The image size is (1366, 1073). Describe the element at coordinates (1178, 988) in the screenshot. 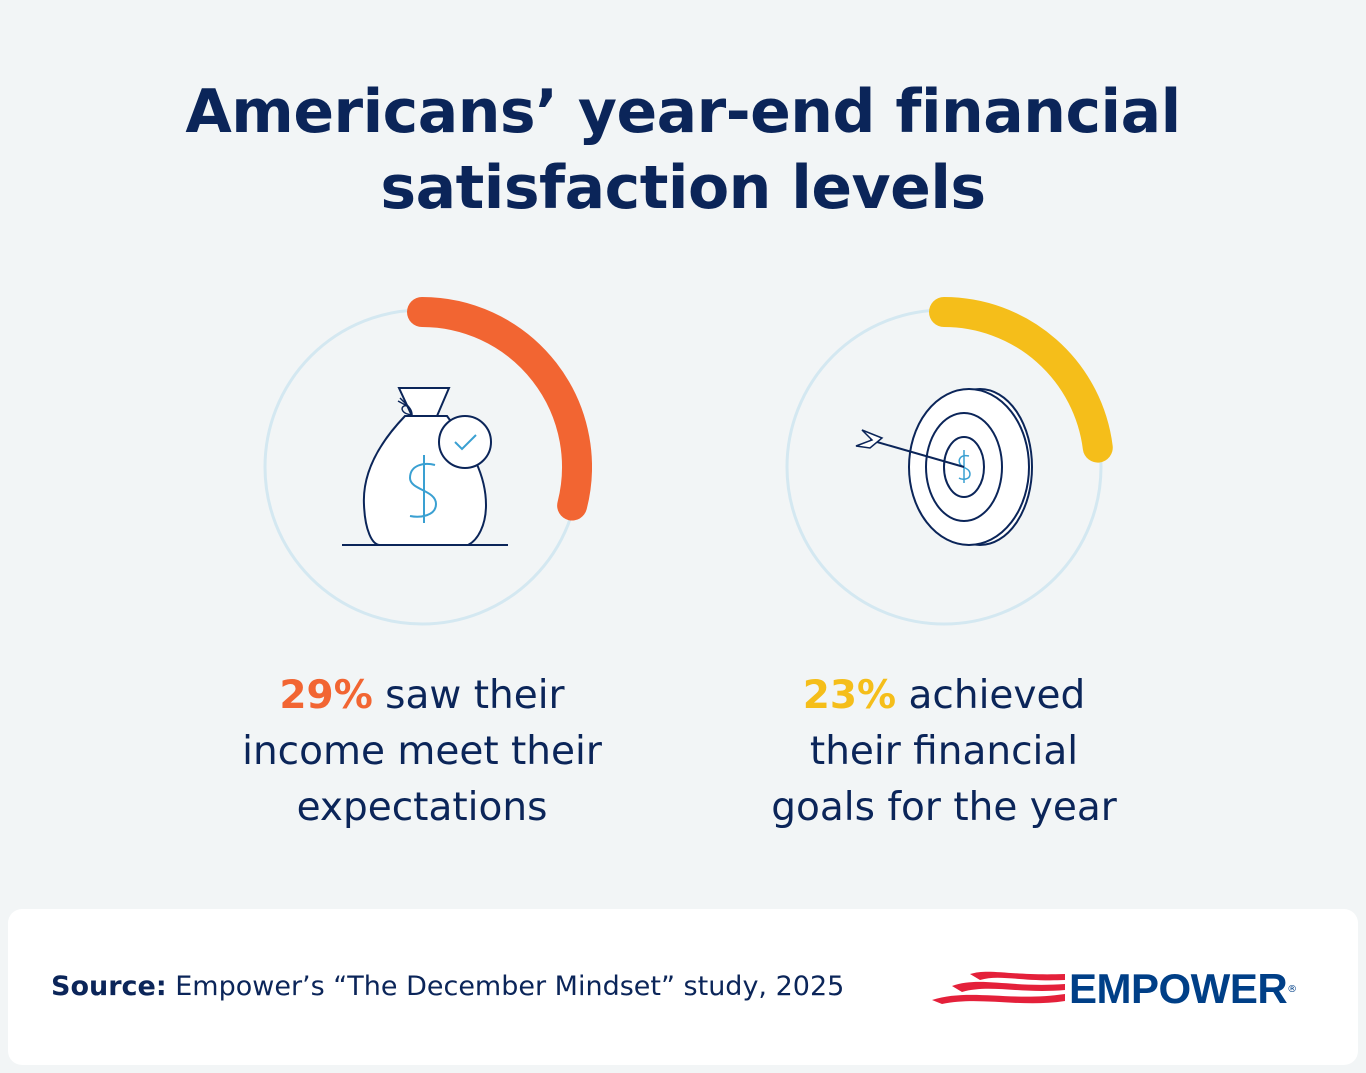

I see `logo-text: EMPOWER` at that location.